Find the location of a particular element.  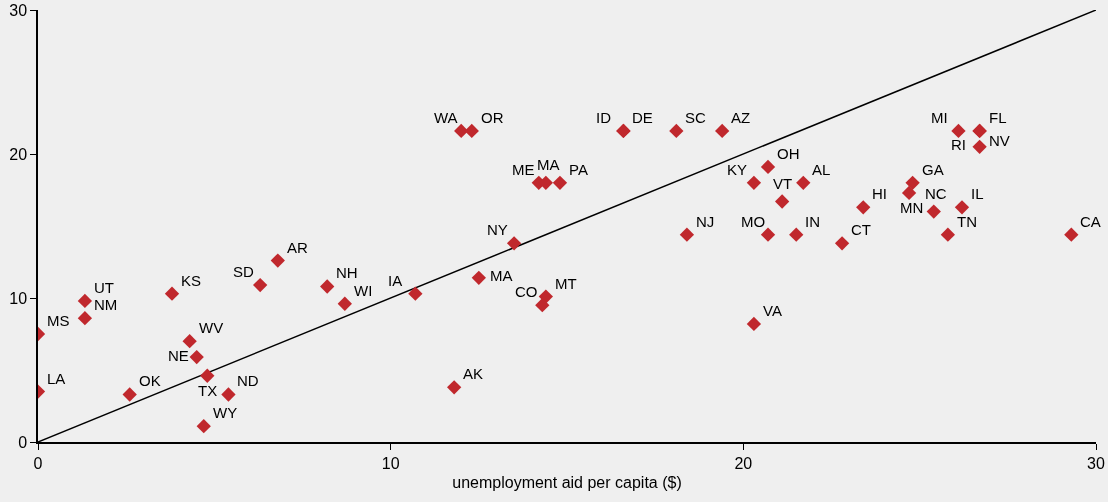

y-tick-label: 30 is located at coordinates (18, 10).